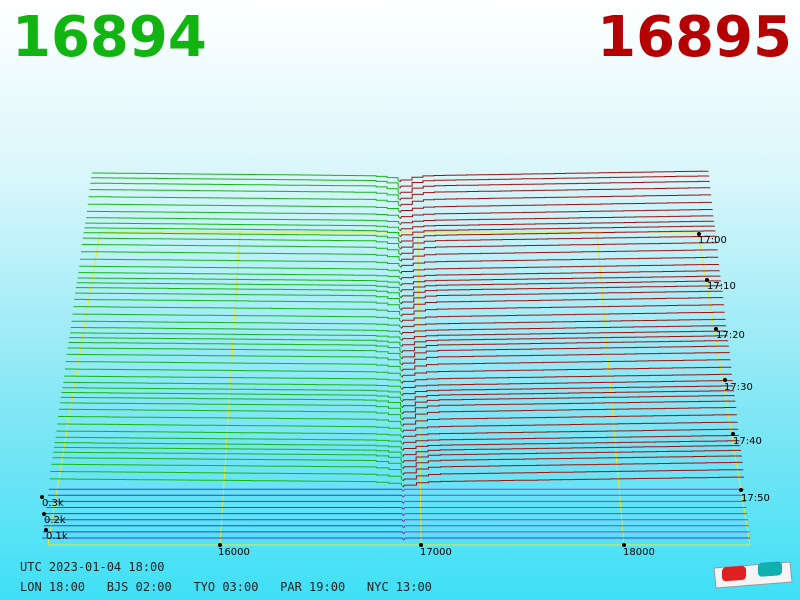 This screenshot has width=800, height=600. I want to click on city-time: TYO 03:00, so click(226, 587).